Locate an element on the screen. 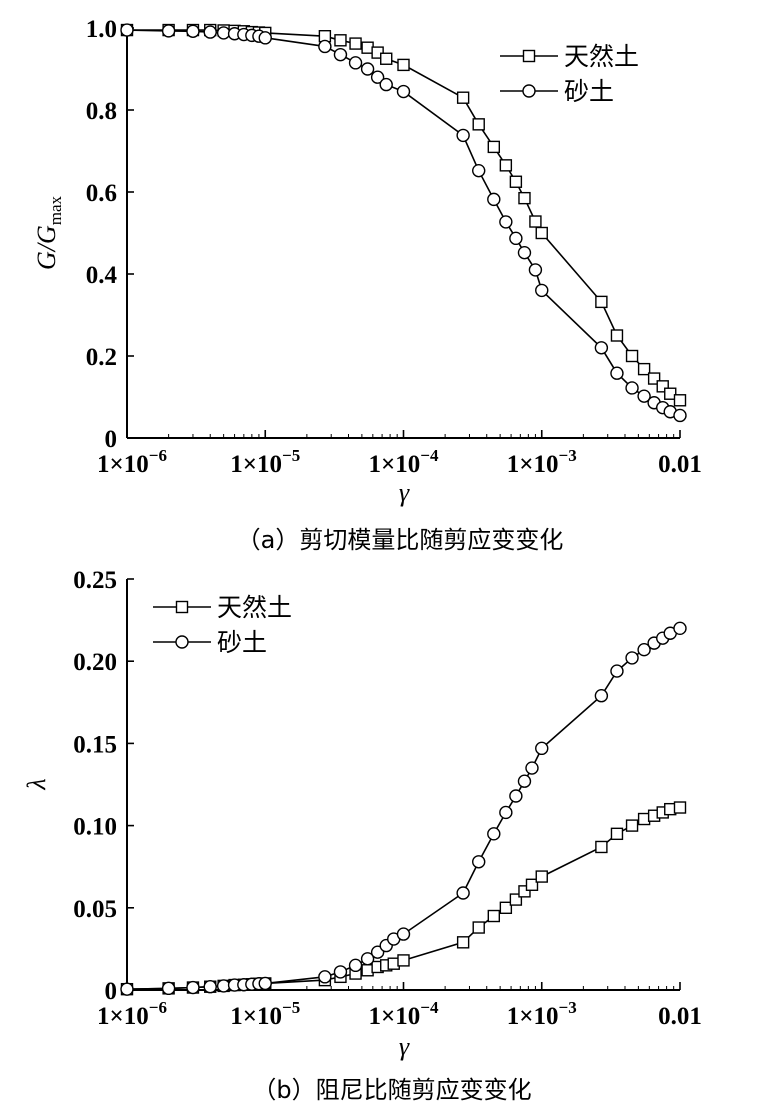 Image resolution: width=758 pixels, height=1116 pixels. series-natural-soil is located at coordinates (403, 898).